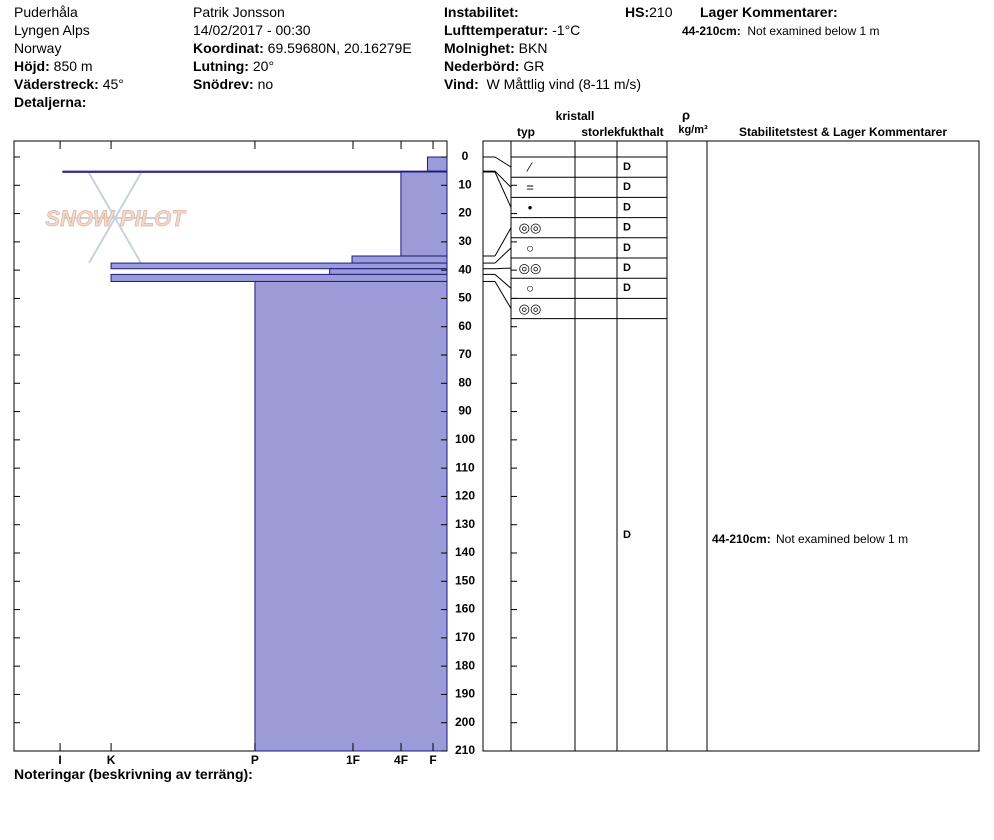 The image size is (994, 840). I want to click on y-tick-label: 100, so click(465, 439).